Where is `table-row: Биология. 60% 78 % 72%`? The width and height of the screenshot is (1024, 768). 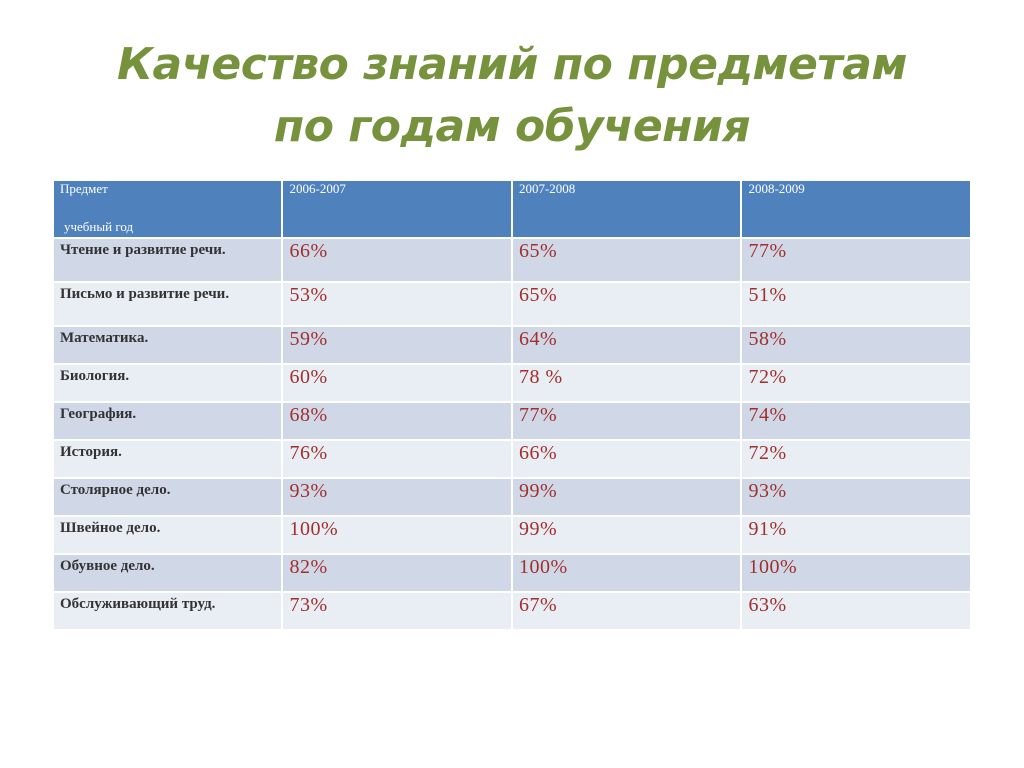 table-row: Биология. 60% 78 % 72% is located at coordinates (511, 383).